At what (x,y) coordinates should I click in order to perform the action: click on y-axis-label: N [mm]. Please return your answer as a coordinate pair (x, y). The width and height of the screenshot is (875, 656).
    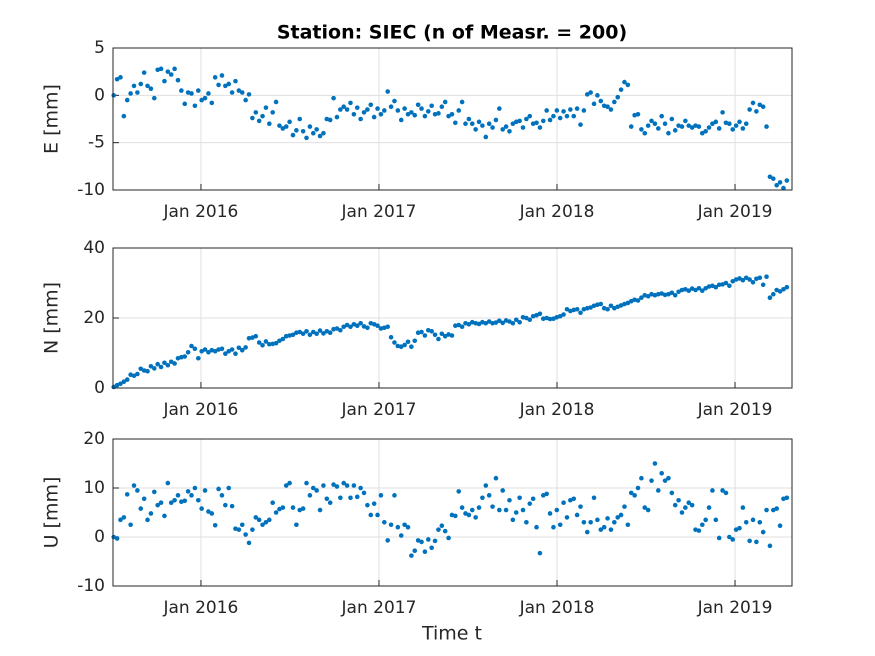
    Looking at the image, I should click on (52, 318).